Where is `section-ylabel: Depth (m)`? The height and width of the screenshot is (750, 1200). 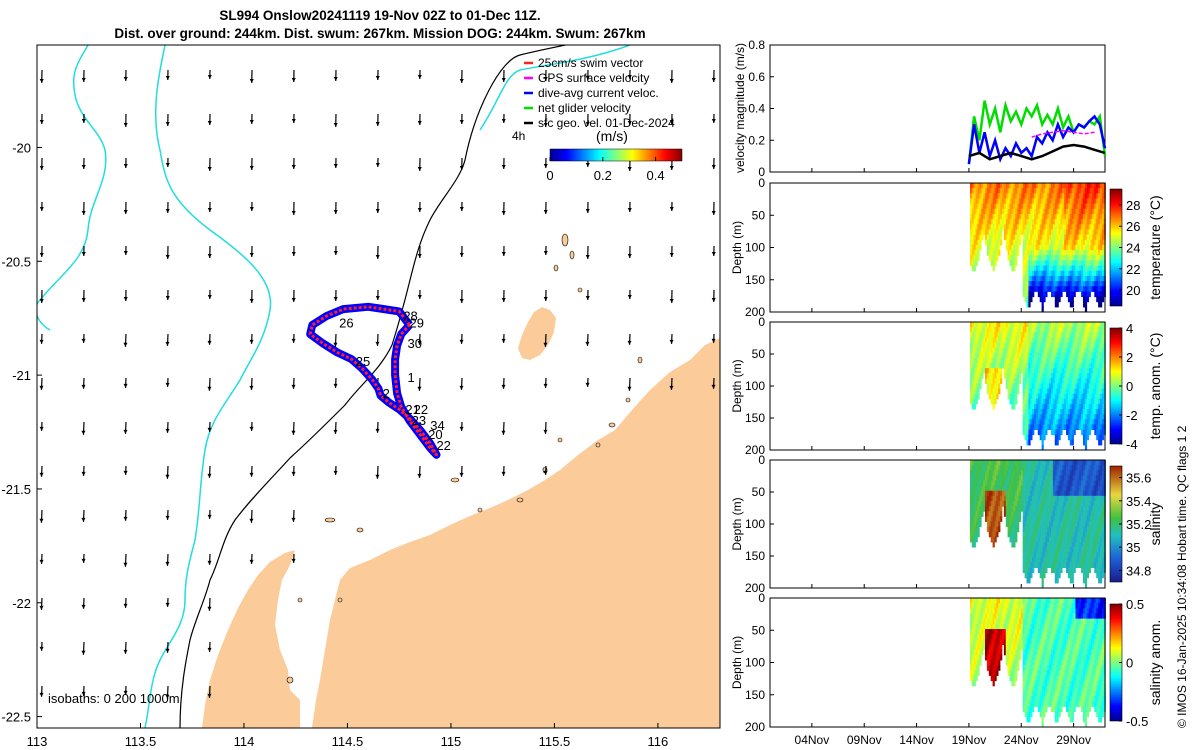
section-ylabel: Depth (m) is located at coordinates (737, 523).